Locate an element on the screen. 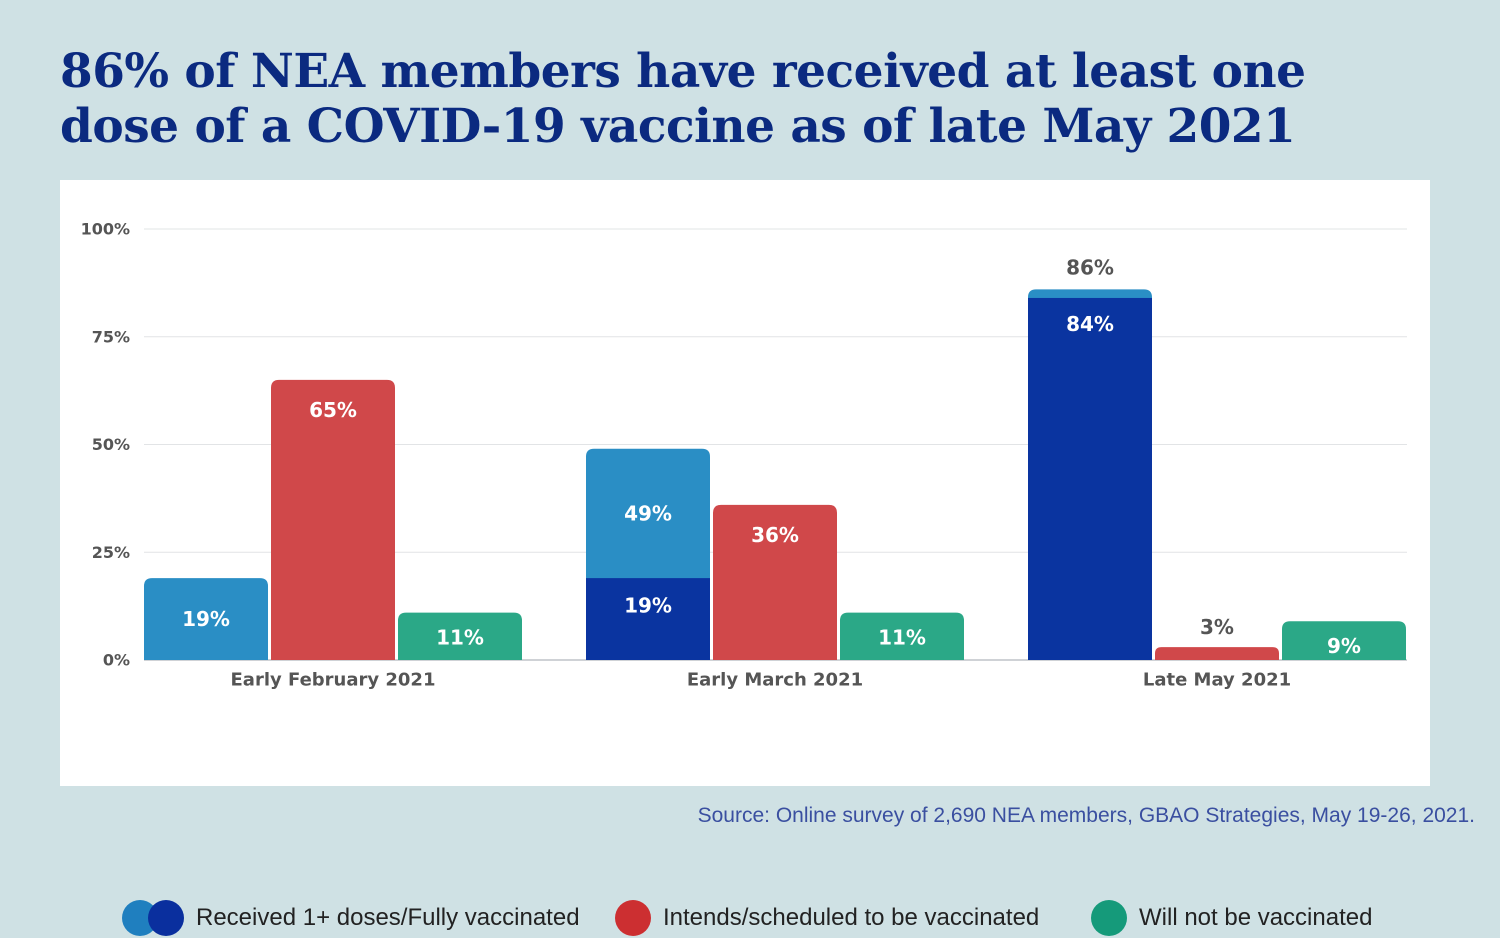 This screenshot has height=938, width=1500. data-label-received: 19% is located at coordinates (206, 619).